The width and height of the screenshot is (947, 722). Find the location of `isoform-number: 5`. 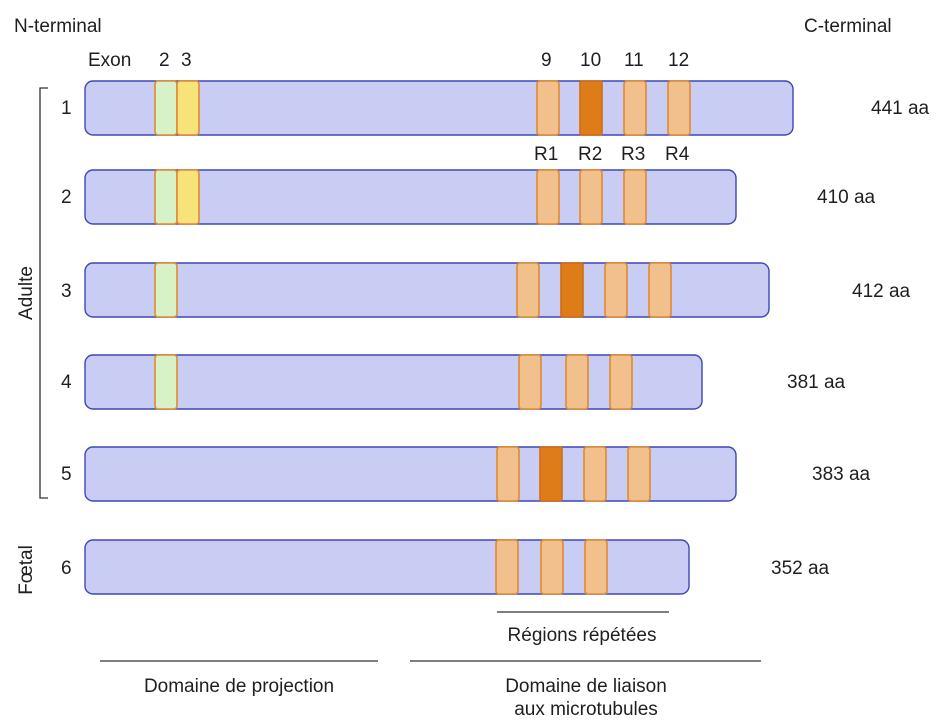

isoform-number: 5 is located at coordinates (66, 474).